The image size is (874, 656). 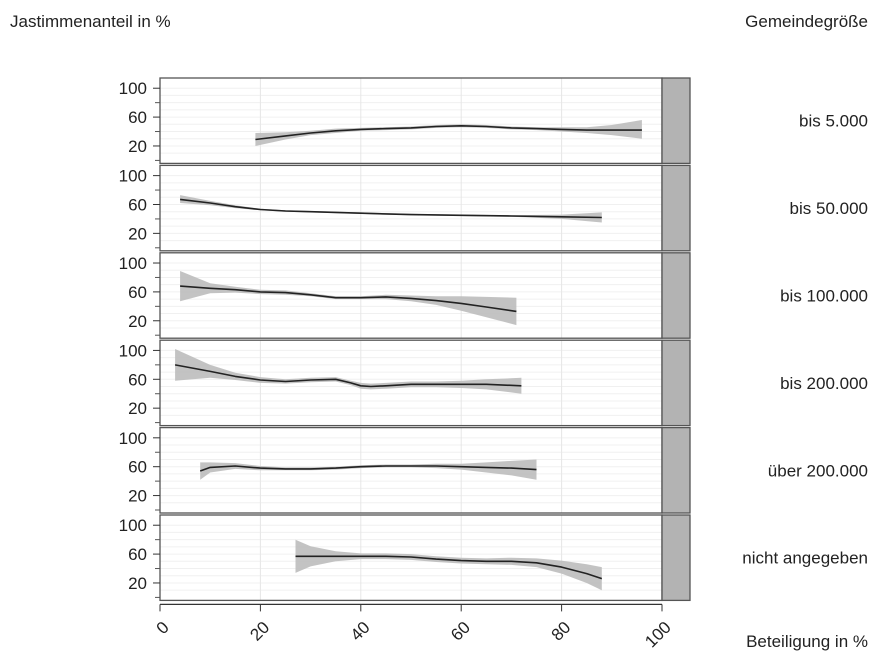 I want to click on y-axis-title: Jastimmenanteil in %, so click(x=90, y=21).